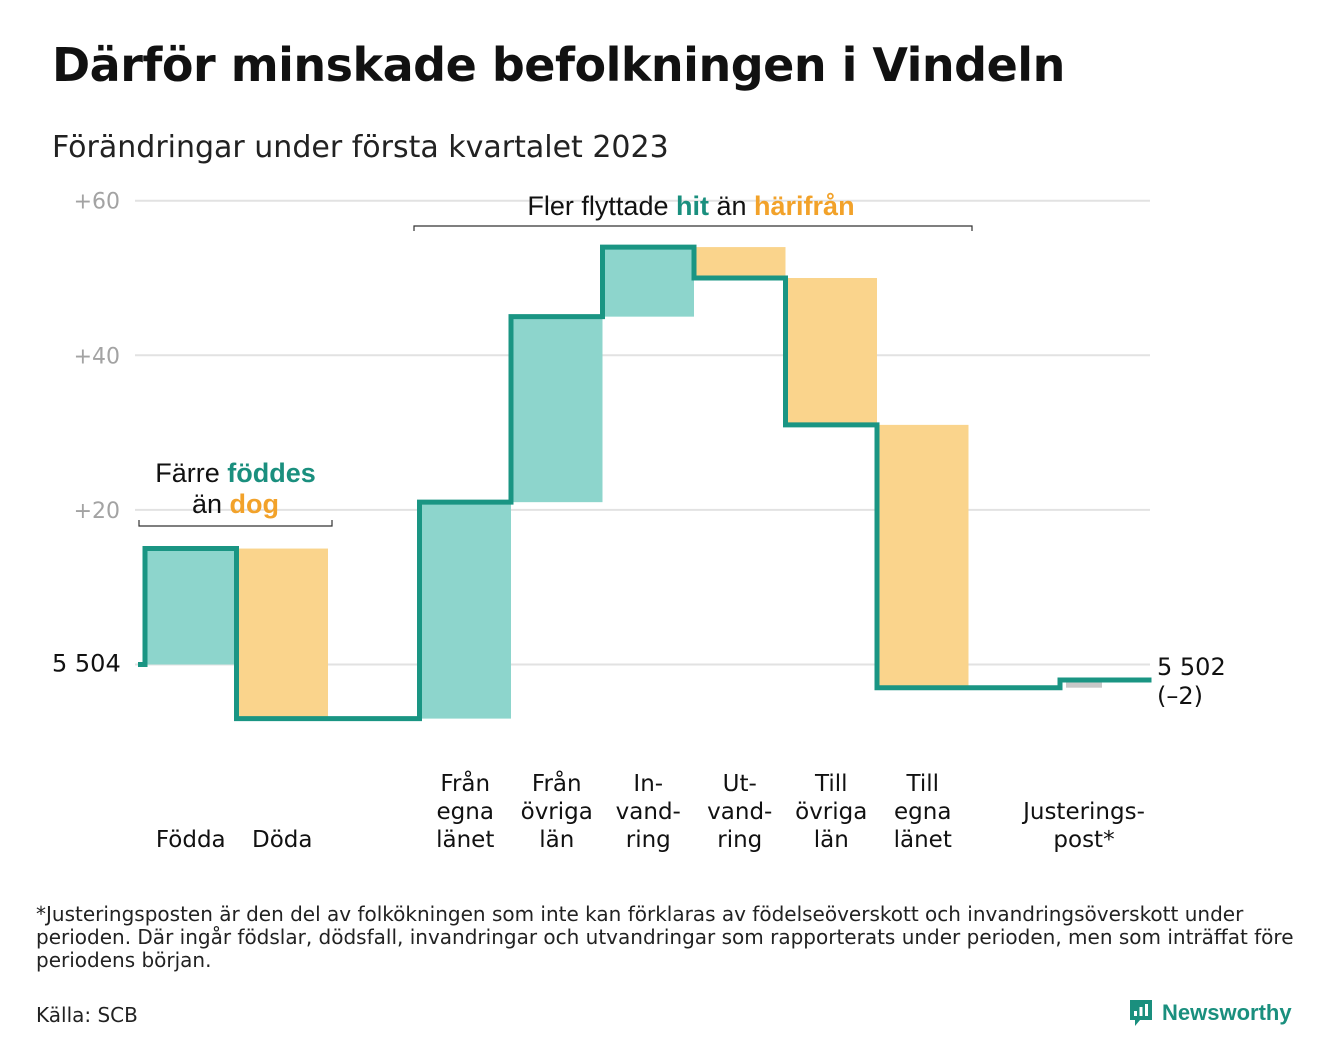 The image size is (1340, 1060). Describe the element at coordinates (648, 282) in the screenshot. I see `bar-in` at that location.